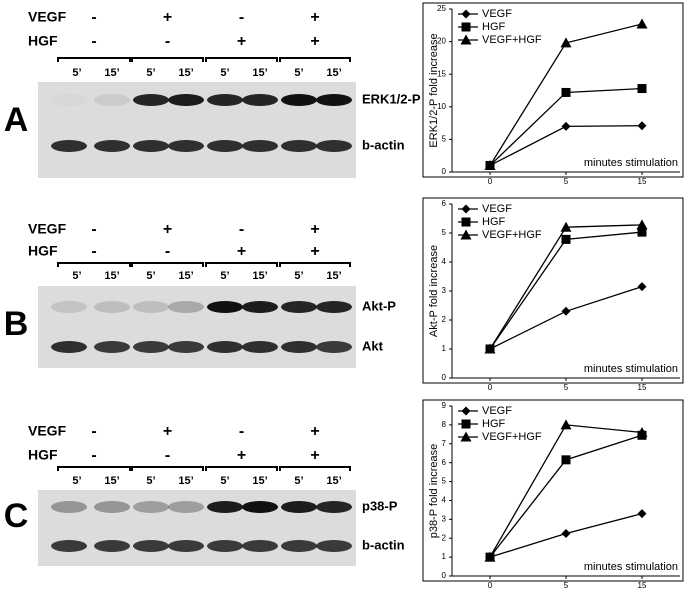 This screenshot has width=686, height=599. What do you see at coordinates (497, 209) in the screenshot?
I see `legend-label: VEGF` at bounding box center [497, 209].